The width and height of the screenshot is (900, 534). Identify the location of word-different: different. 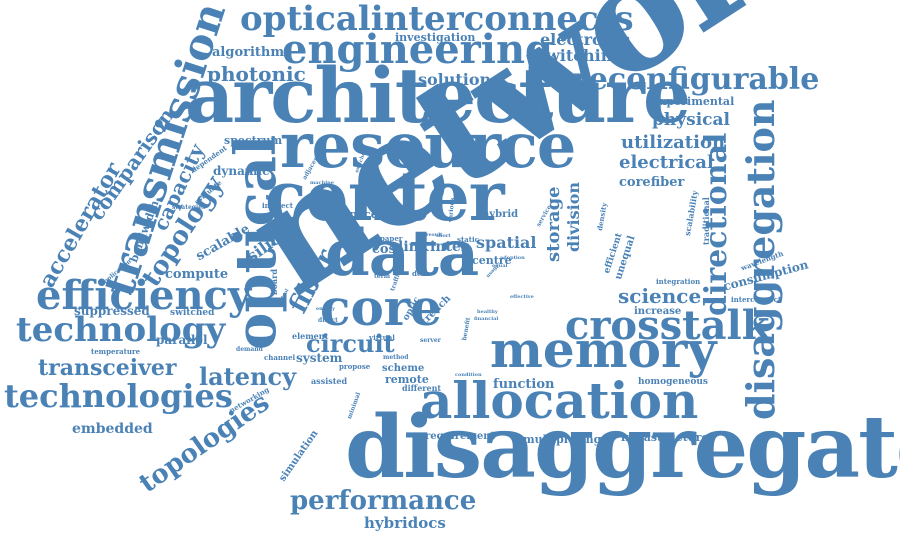
(422, 388).